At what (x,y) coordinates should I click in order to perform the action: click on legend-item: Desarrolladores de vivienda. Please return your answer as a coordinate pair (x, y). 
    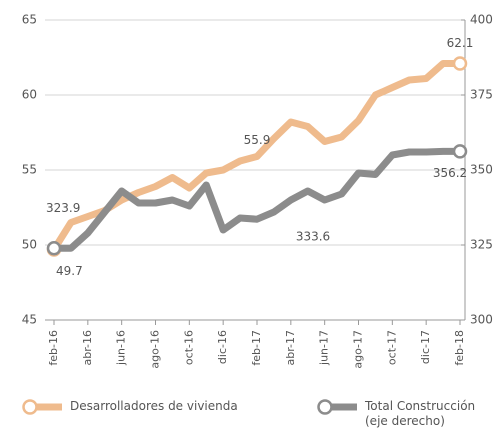
    Looking at the image, I should click on (129, 407).